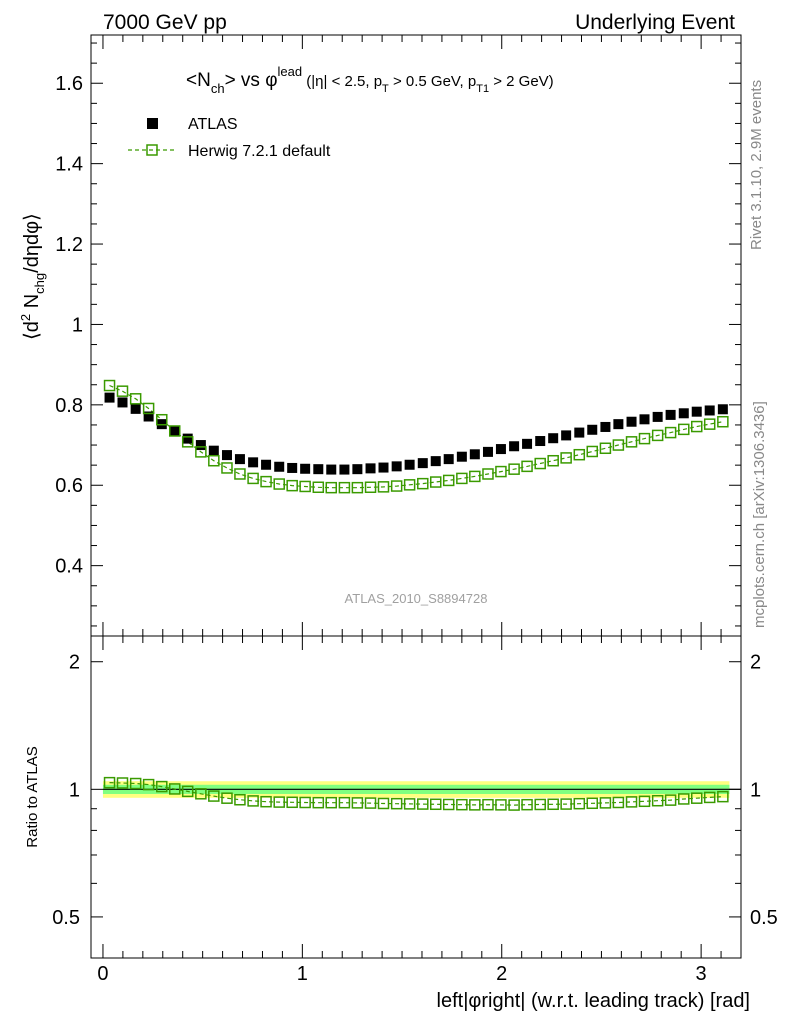  What do you see at coordinates (69, 84) in the screenshot?
I see `main-ytick-label: 1.6` at bounding box center [69, 84].